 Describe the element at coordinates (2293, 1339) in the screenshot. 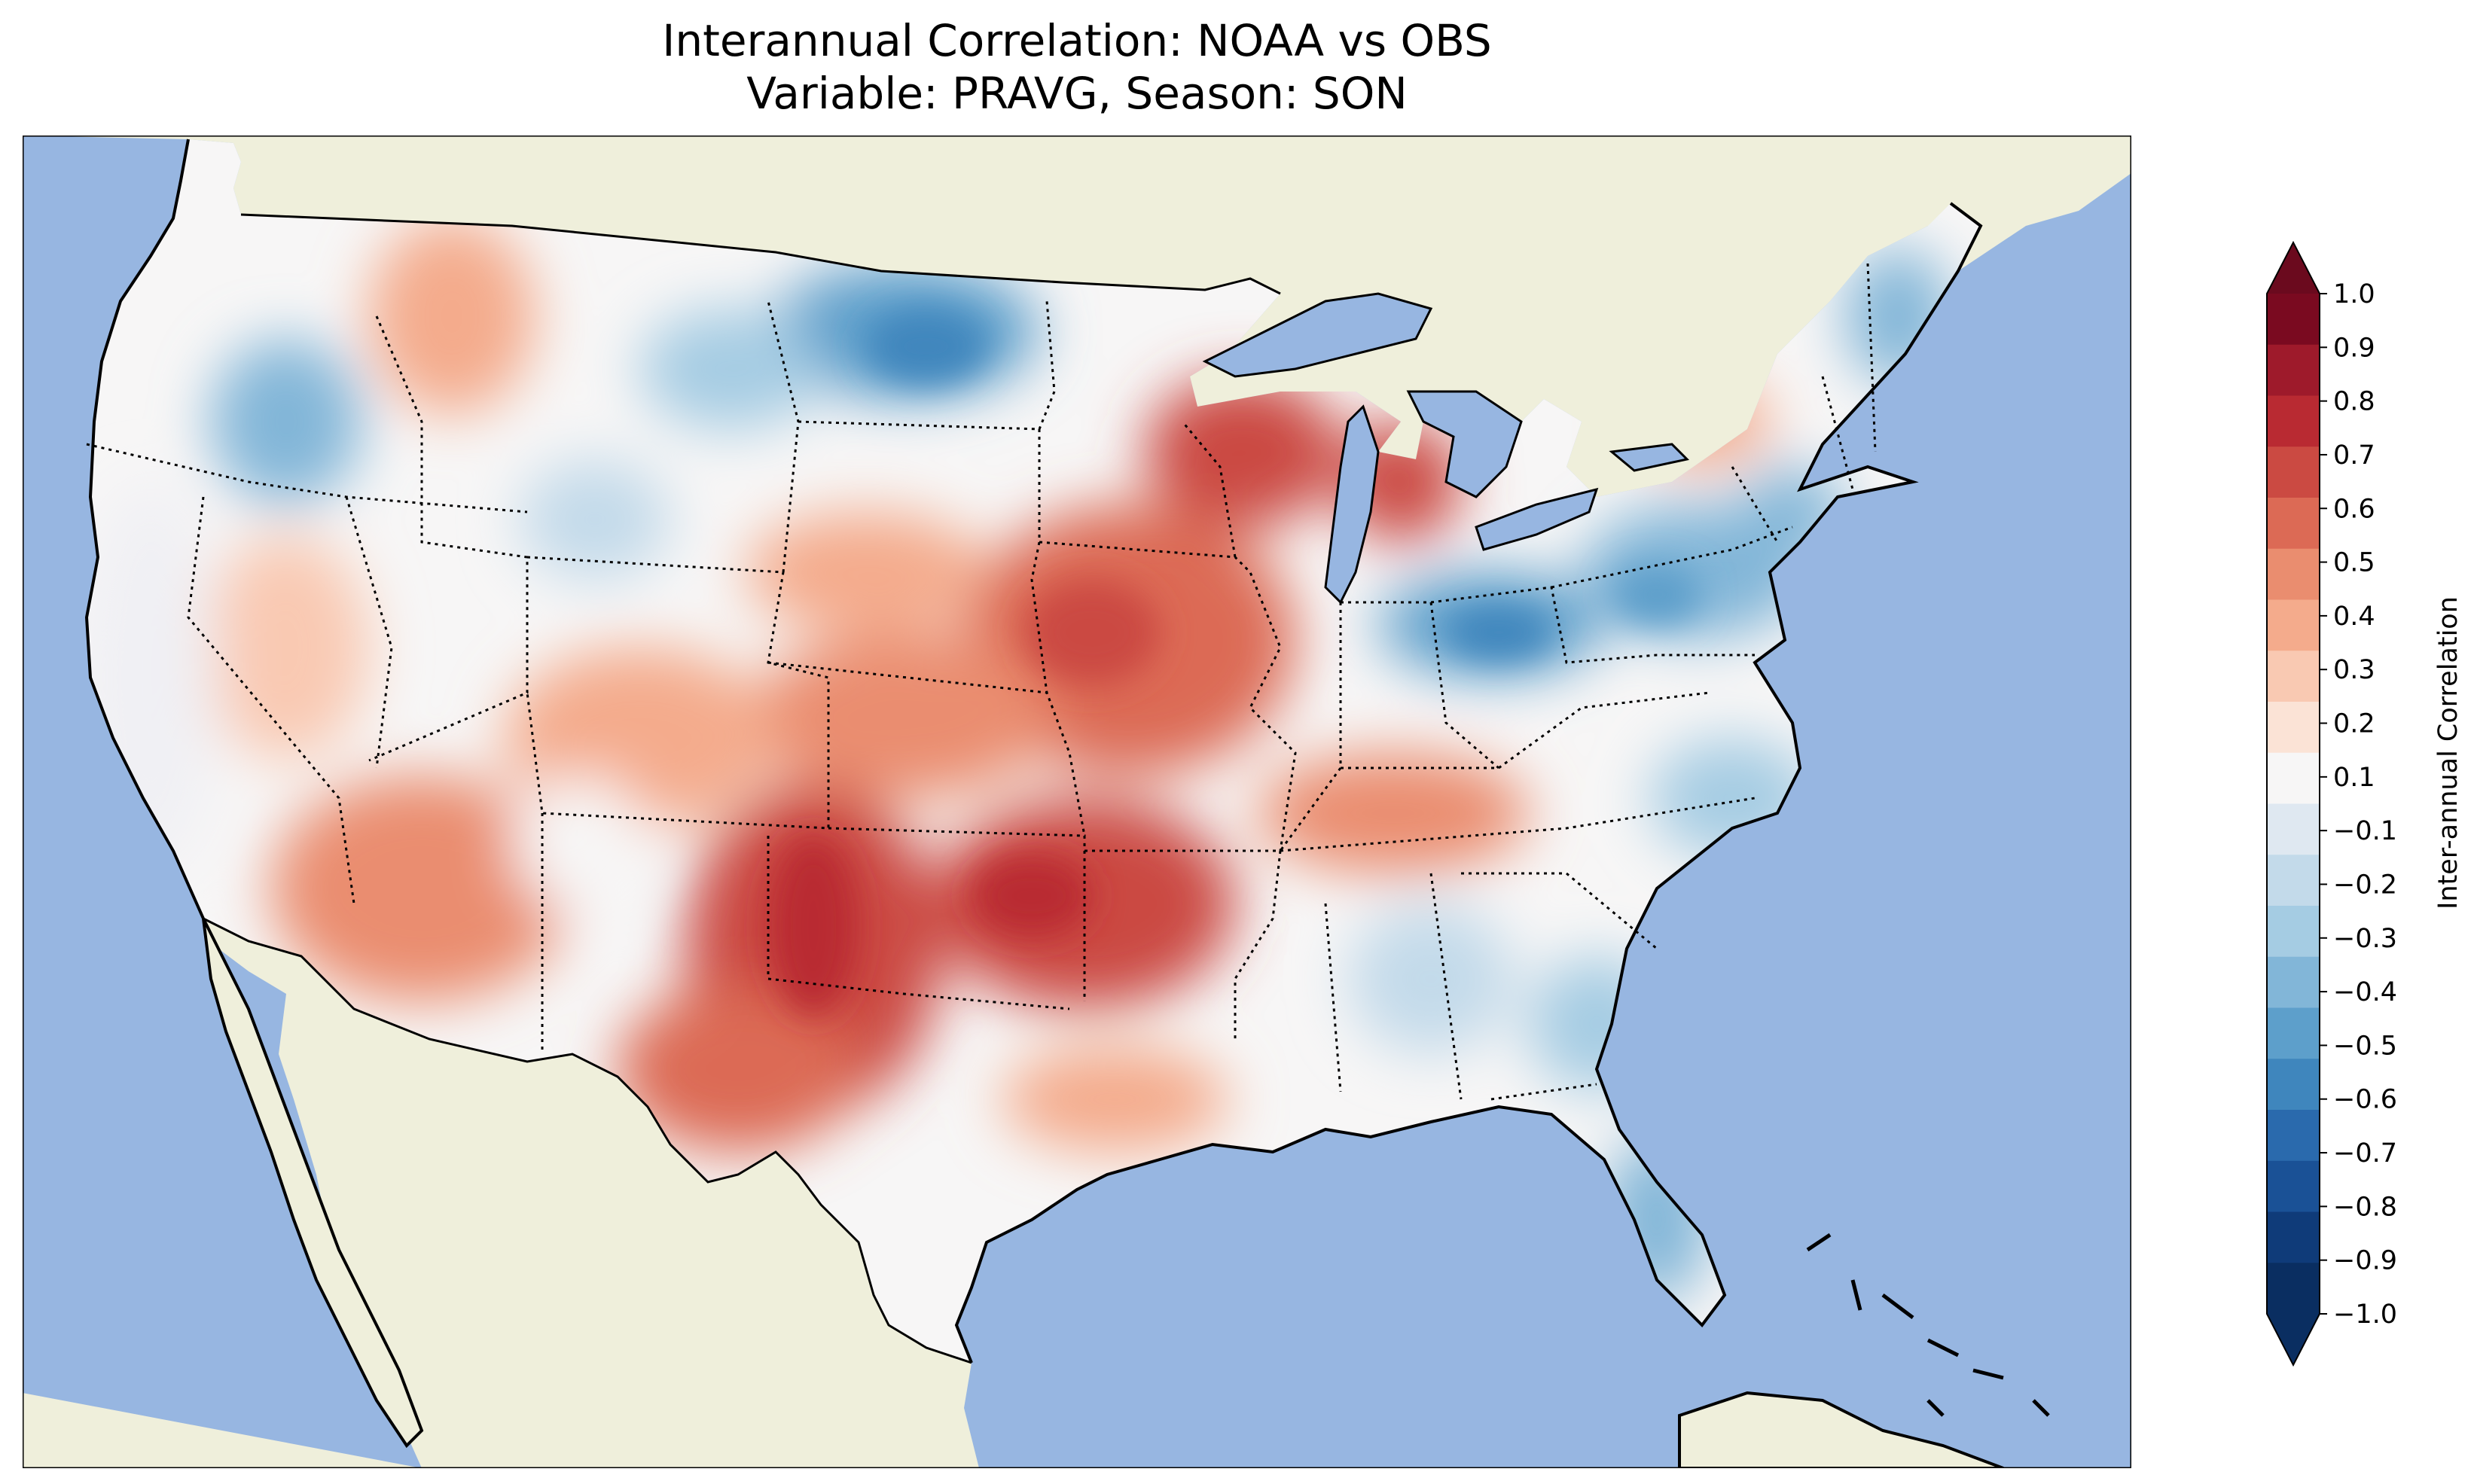

I see `colorbar-extend-min` at that location.